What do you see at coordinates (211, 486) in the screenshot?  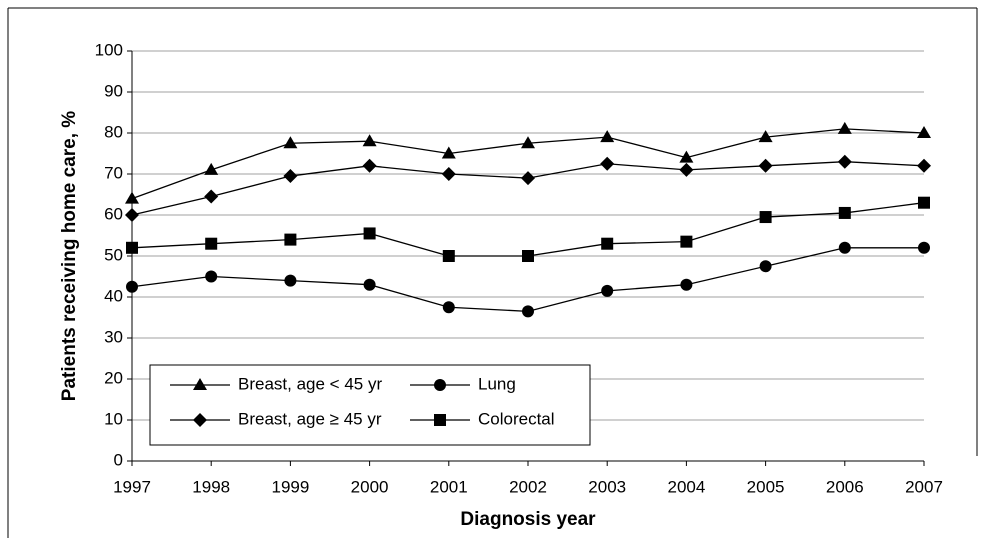 I see `x-tick-label: 1998` at bounding box center [211, 486].